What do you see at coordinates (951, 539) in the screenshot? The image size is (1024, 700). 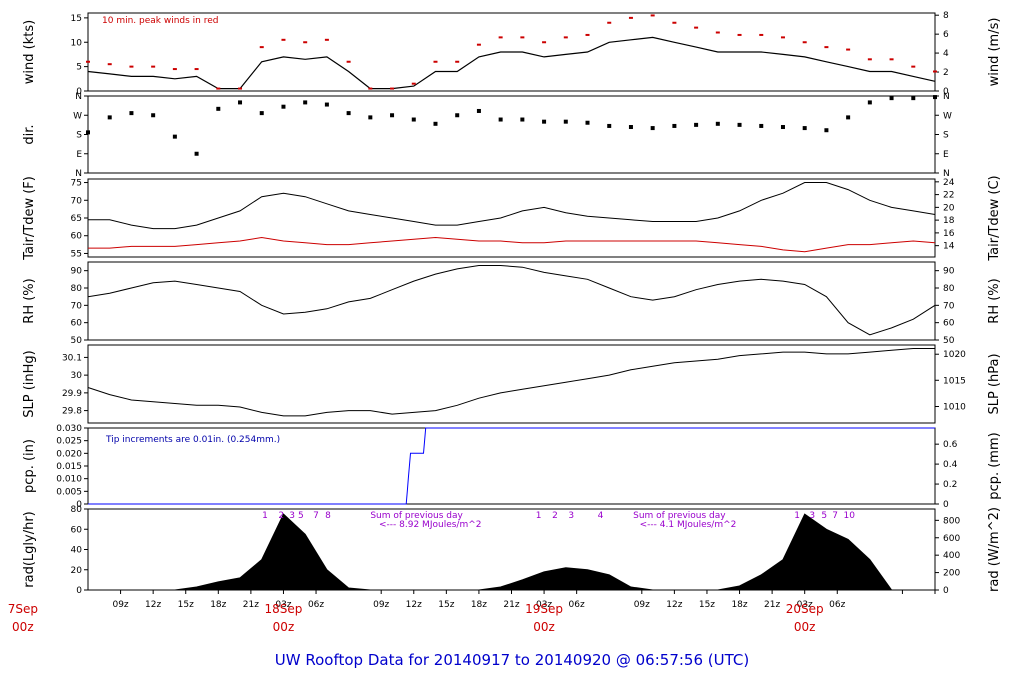 I see `ytick-label-right: 600` at bounding box center [951, 539].